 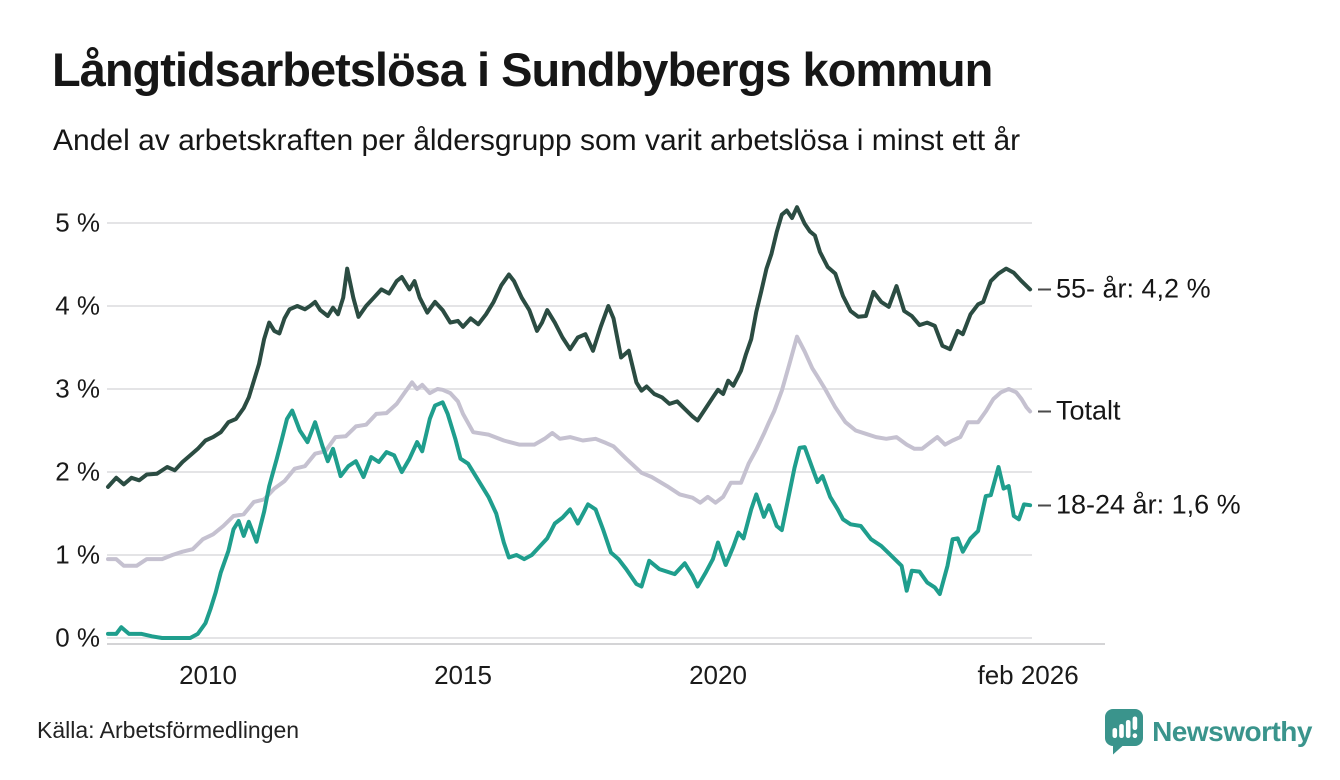 I want to click on y-tick-label: 1 %, so click(x=77, y=554).